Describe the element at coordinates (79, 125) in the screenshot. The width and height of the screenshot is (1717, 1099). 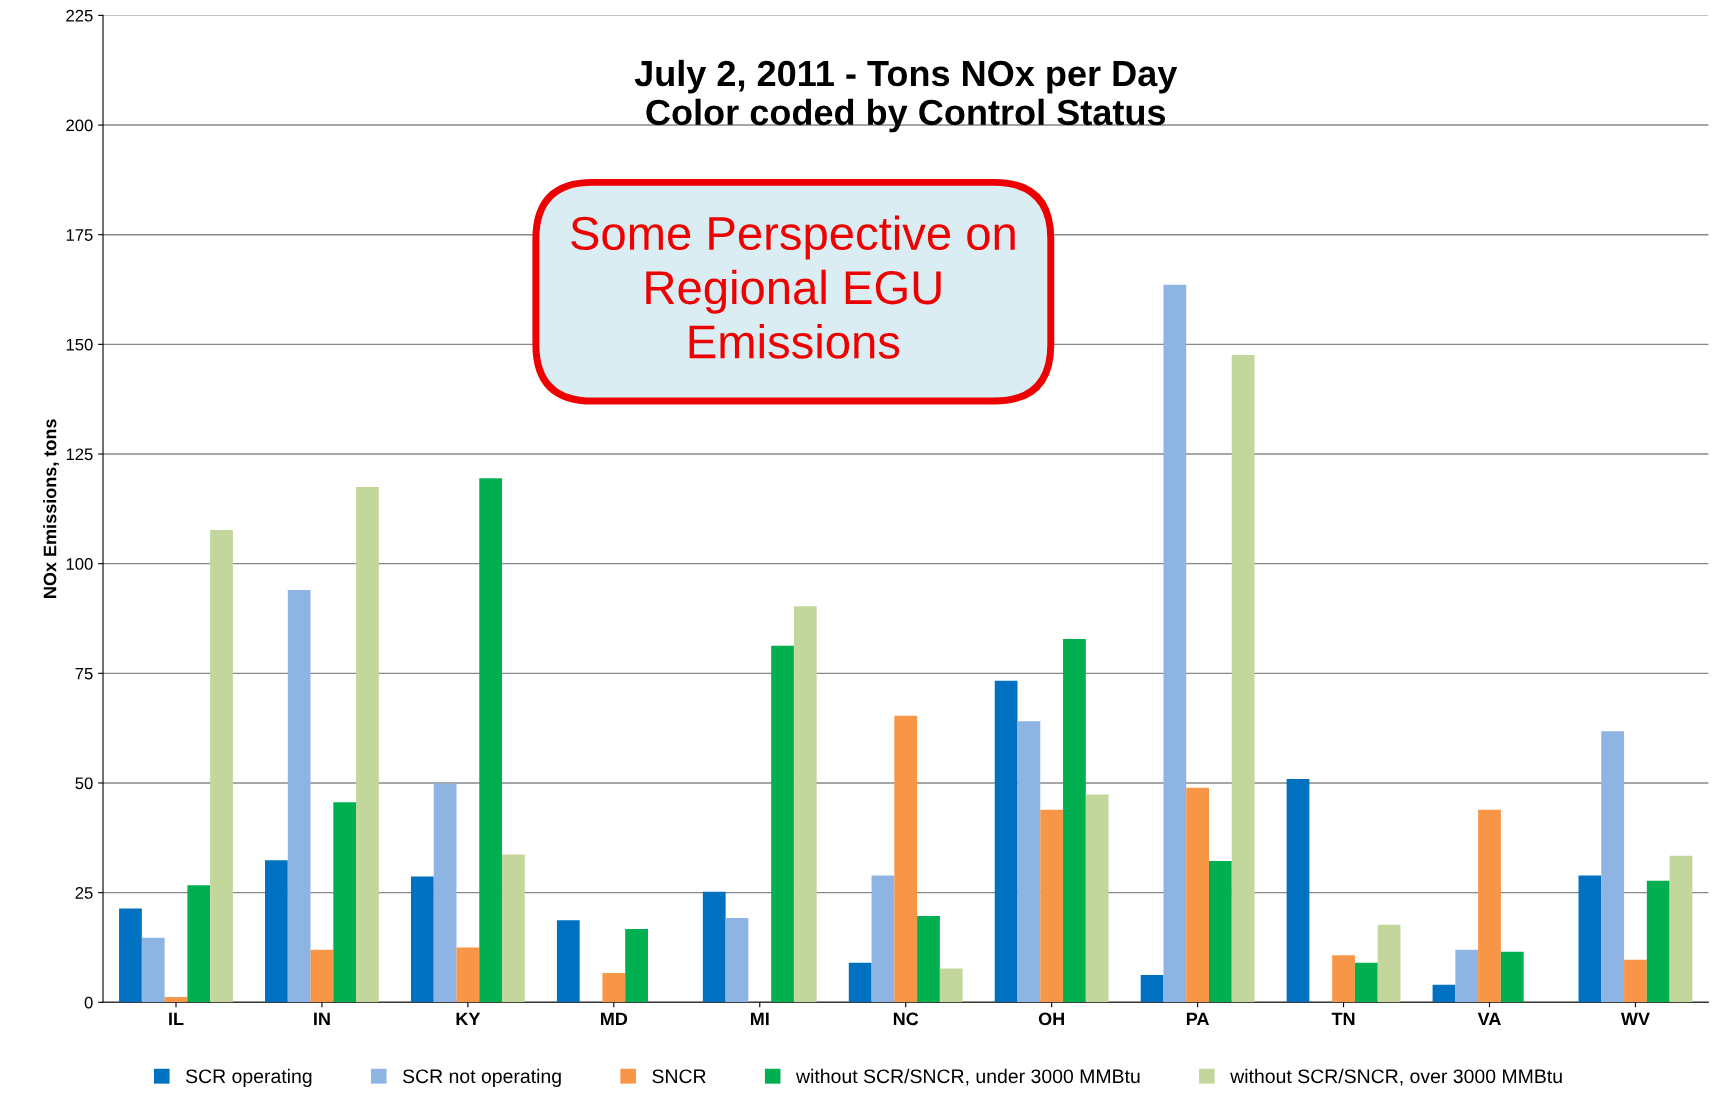
I see `y-tick-label: 200` at that location.